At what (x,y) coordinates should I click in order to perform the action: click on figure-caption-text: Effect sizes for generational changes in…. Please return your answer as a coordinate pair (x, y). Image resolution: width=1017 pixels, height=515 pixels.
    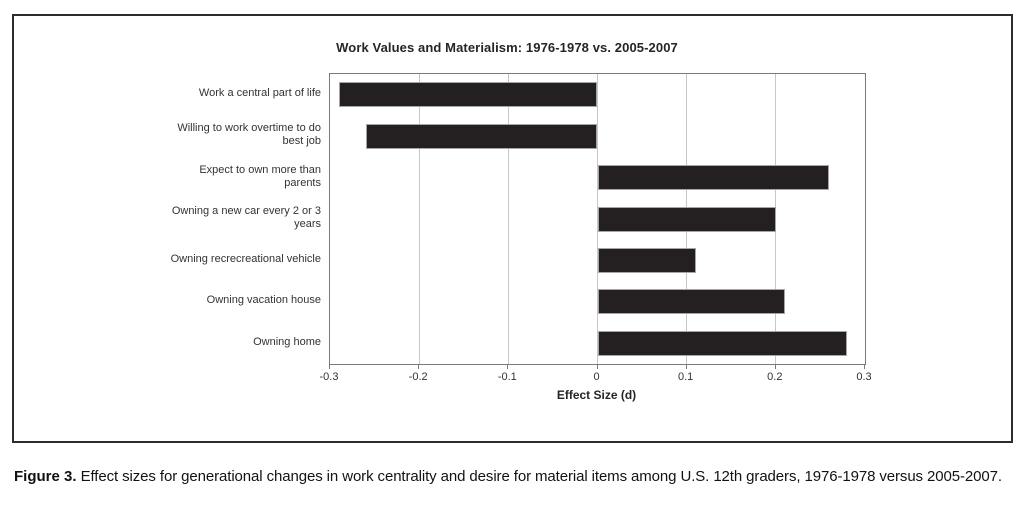
    Looking at the image, I should click on (541, 476).